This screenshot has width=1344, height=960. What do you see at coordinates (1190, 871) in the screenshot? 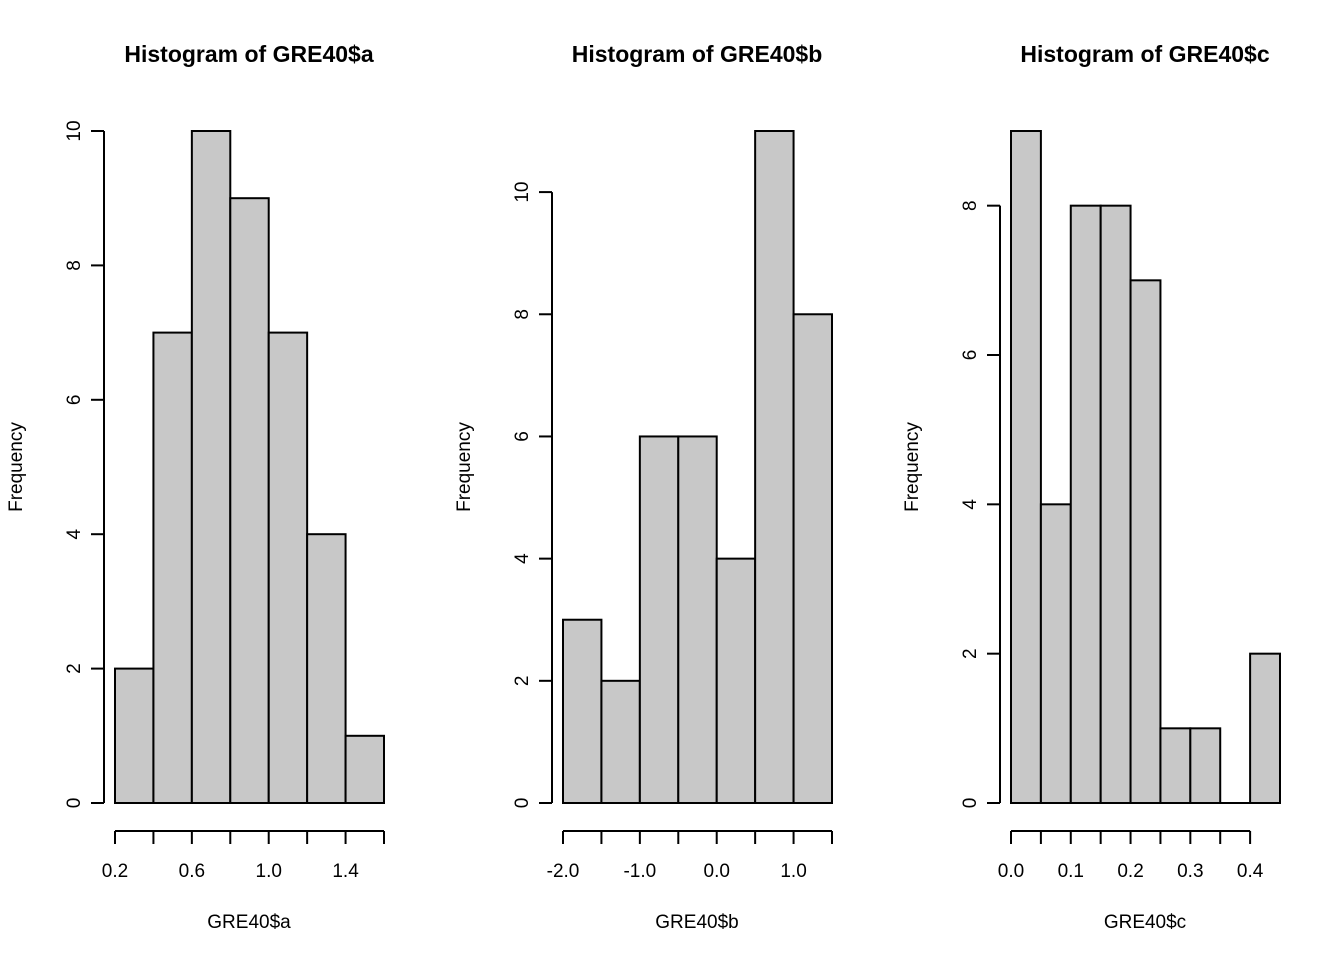
I see `x-tick-label: 0.3` at bounding box center [1190, 871].